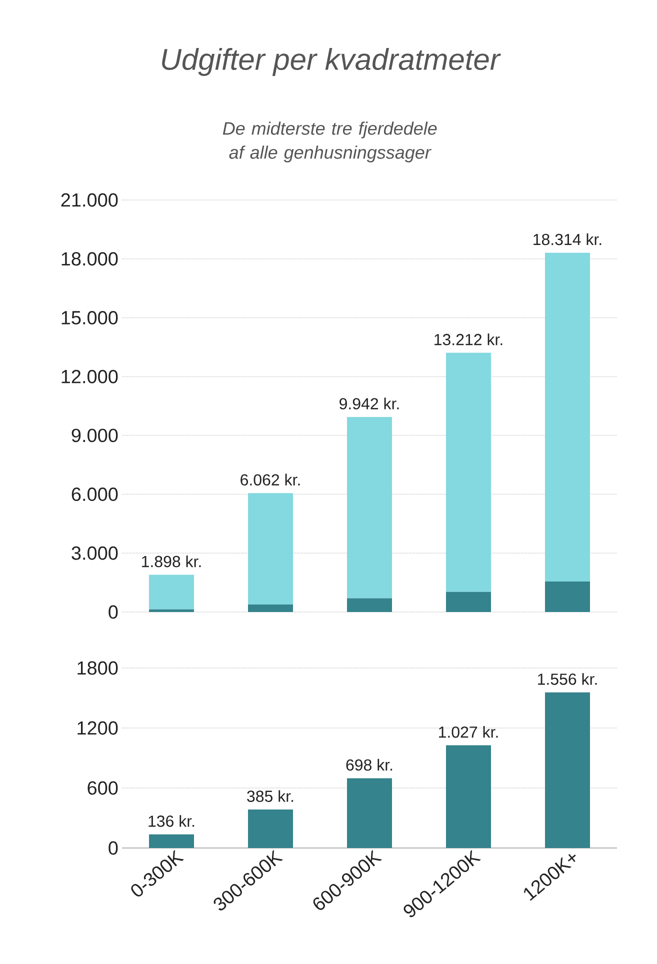 The height and width of the screenshot is (964, 657). I want to click on y-tick-label: 12.000, so click(90, 377).